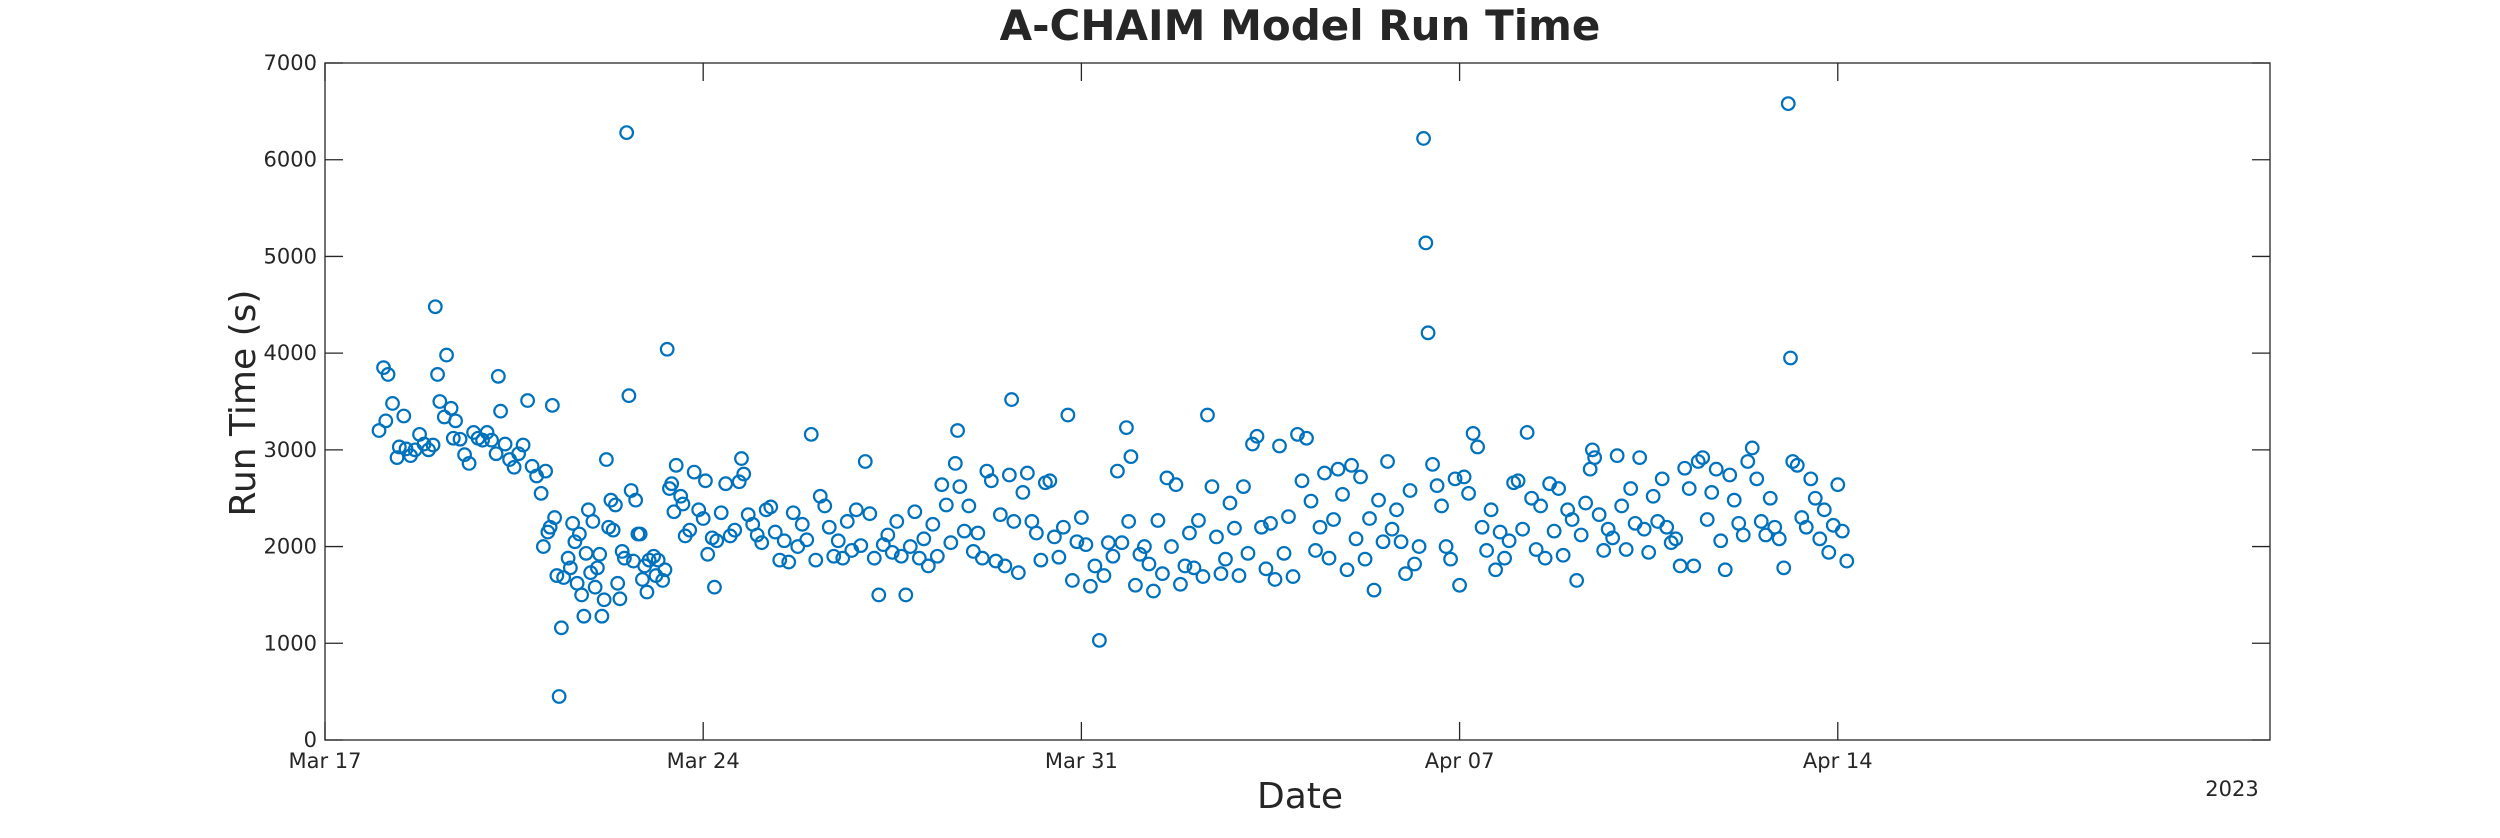  Describe the element at coordinates (1081, 761) in the screenshot. I see `x-tick-label: Mar 31` at that location.